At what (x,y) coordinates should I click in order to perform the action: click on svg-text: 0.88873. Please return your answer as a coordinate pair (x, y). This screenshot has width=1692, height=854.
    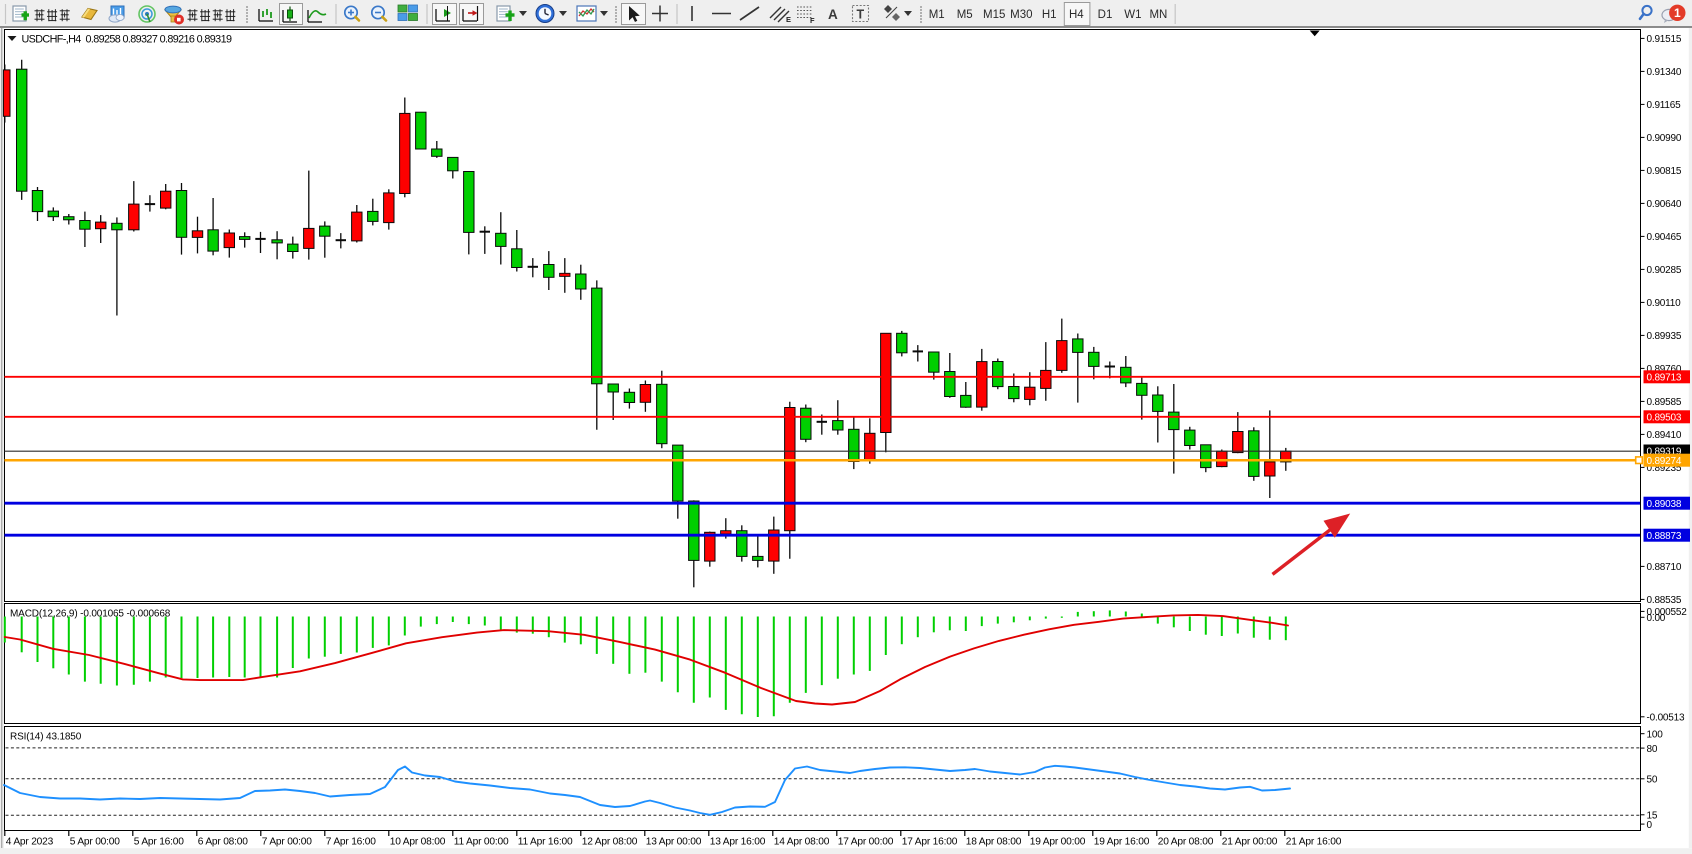
    Looking at the image, I should click on (1664, 536).